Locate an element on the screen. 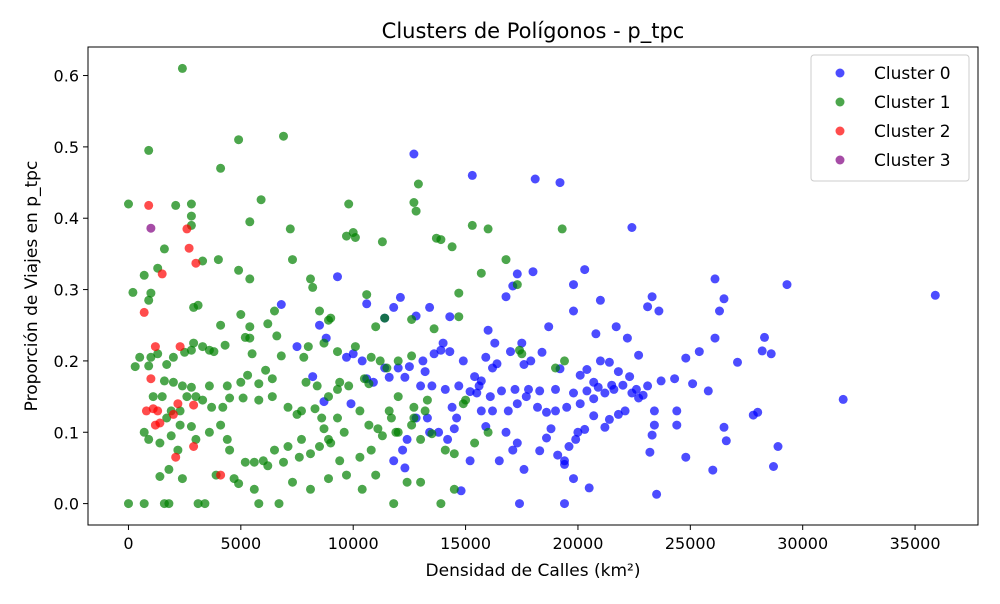  x-tick-label: 5000 is located at coordinates (240, 543).